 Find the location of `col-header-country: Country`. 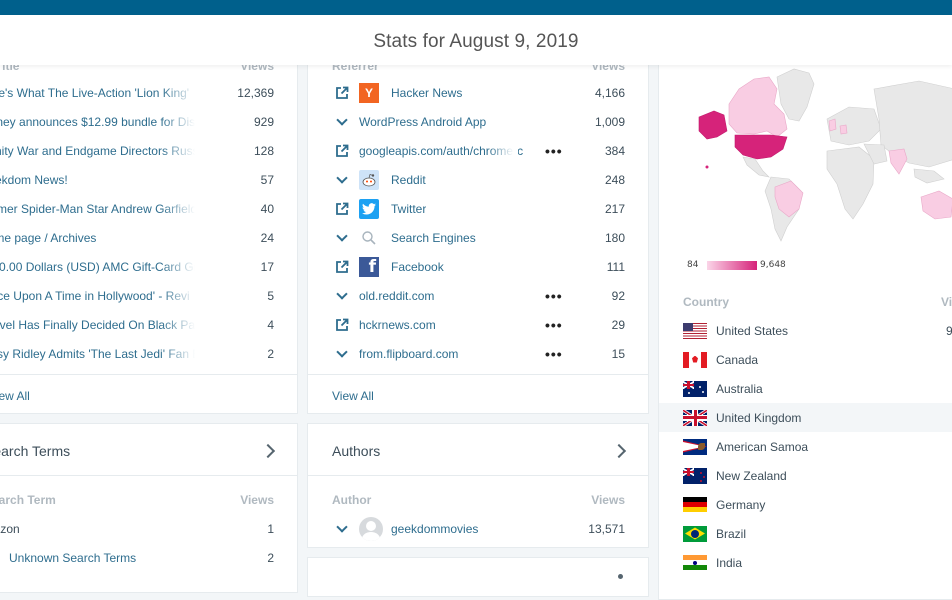

col-header-country: Country is located at coordinates (706, 302).